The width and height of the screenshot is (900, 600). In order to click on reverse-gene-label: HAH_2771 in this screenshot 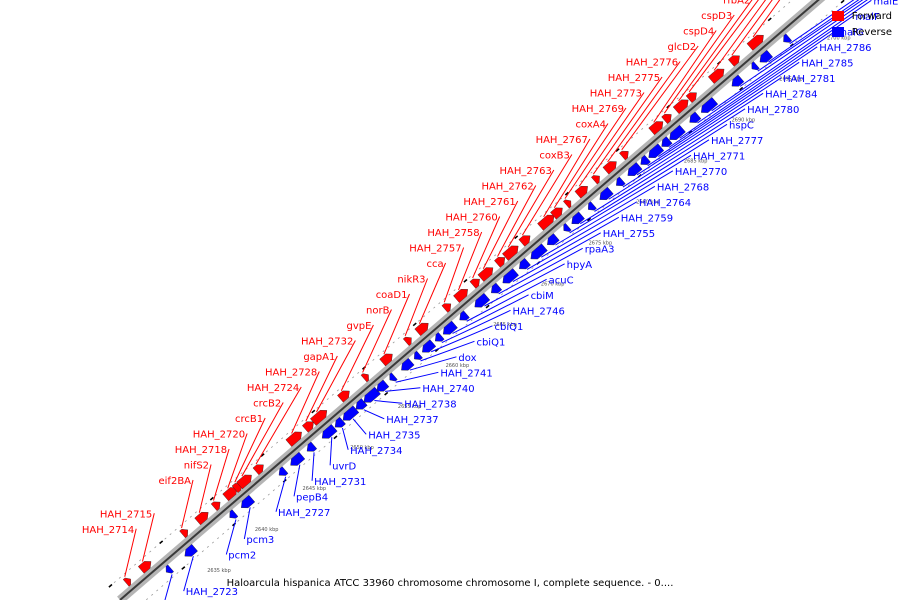, I will do `click(719, 156)`.